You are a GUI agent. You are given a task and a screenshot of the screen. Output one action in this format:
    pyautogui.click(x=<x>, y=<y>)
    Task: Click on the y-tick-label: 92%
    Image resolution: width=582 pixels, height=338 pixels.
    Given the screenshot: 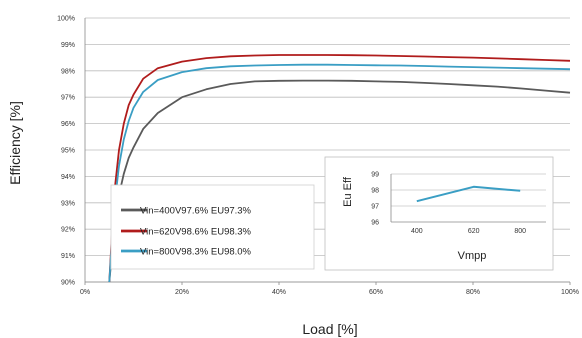 What is the action you would take?
    pyautogui.click(x=68, y=230)
    